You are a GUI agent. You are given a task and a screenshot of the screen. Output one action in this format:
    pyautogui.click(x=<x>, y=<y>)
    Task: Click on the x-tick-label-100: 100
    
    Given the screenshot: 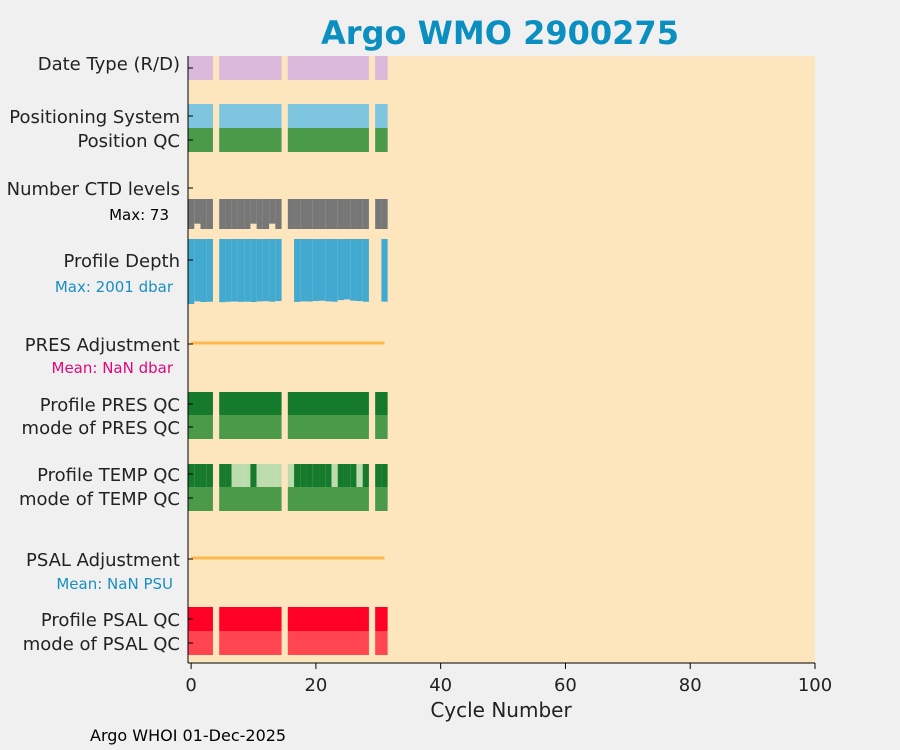 What is the action you would take?
    pyautogui.click(x=815, y=685)
    